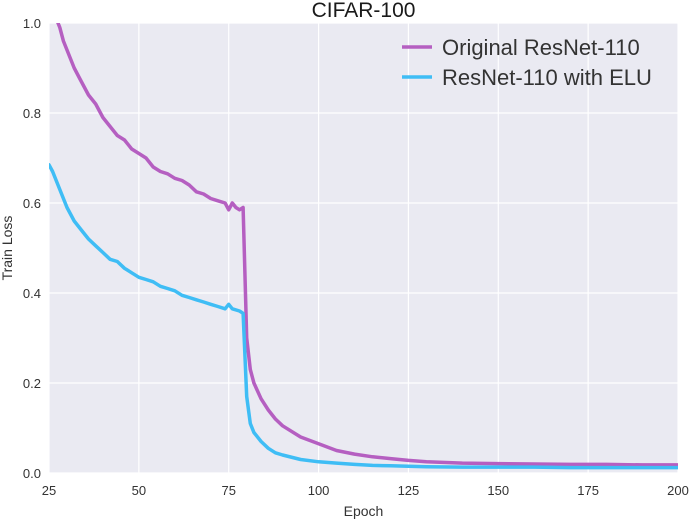  I want to click on x-tick-label: 50, so click(139, 490).